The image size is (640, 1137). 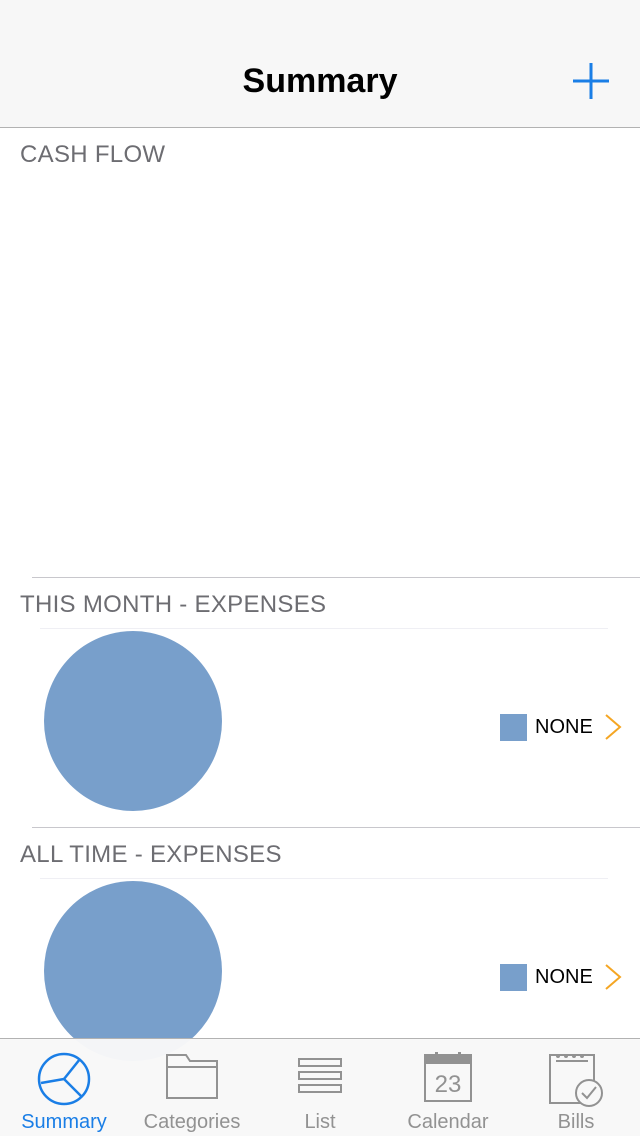 I want to click on all-time-legend-item: NONE, so click(x=570, y=977).